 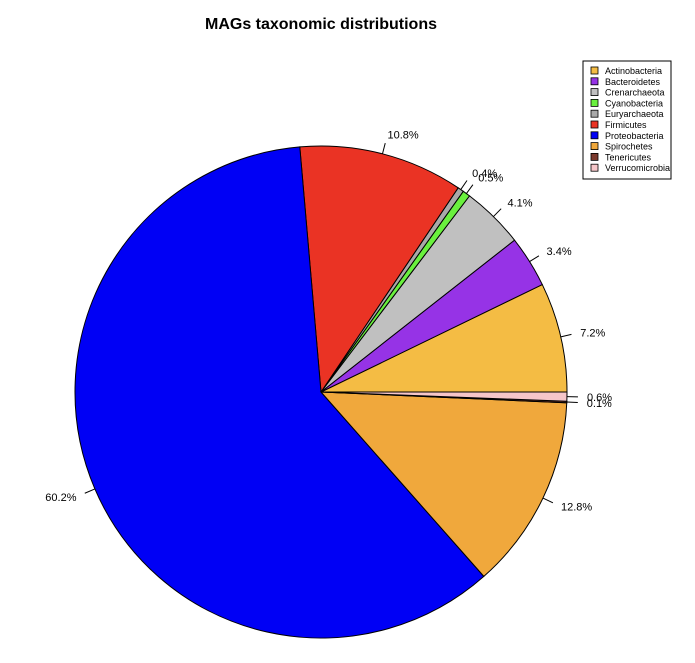 I want to click on legend-label-proteobacteria: Proteobacteria, so click(x=634, y=136).